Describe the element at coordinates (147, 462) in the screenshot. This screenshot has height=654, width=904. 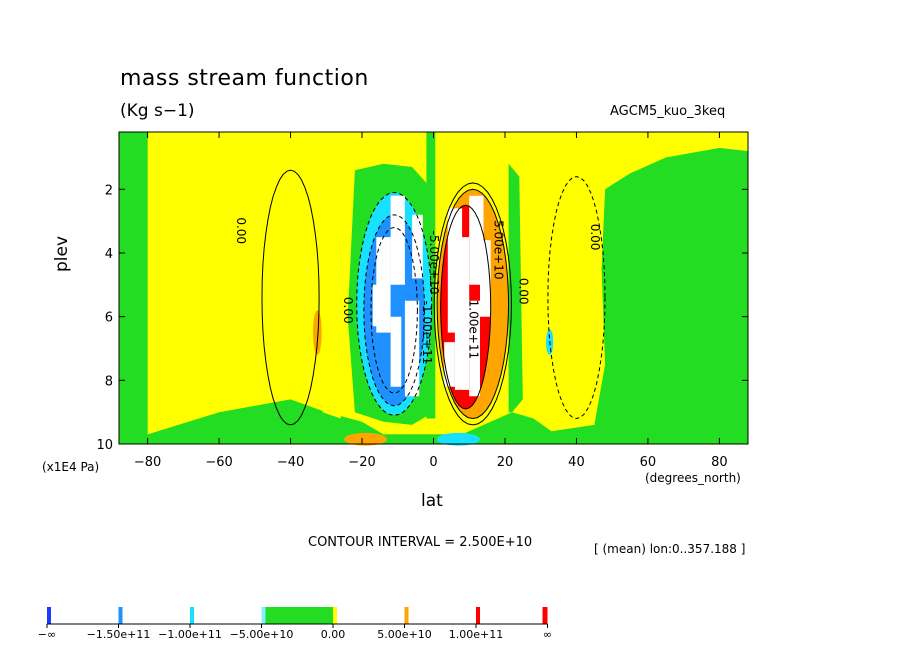
I see `x-tick-label: −80` at that location.